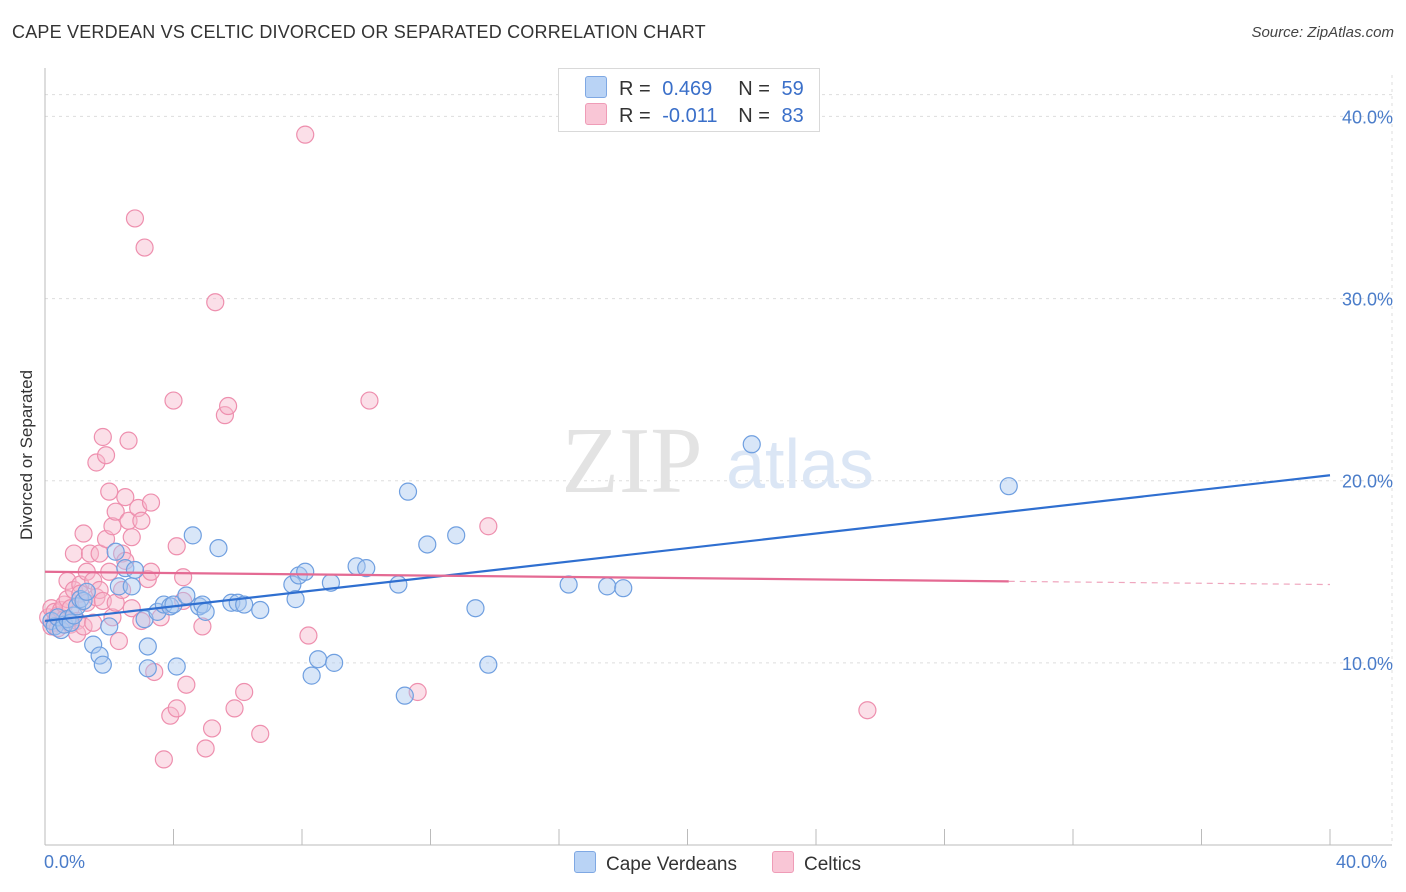  What do you see at coordinates (833, 864) in the screenshot?
I see `legend-label-celtics: Celtics` at bounding box center [833, 864].